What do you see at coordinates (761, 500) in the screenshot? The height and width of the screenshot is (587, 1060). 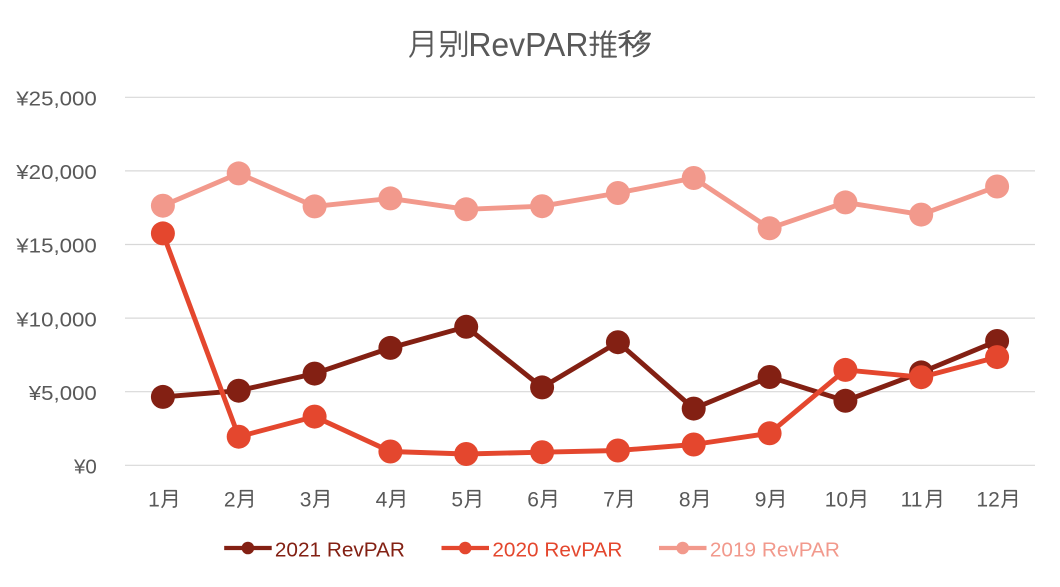 I see `svg-text: 9` at bounding box center [761, 500].